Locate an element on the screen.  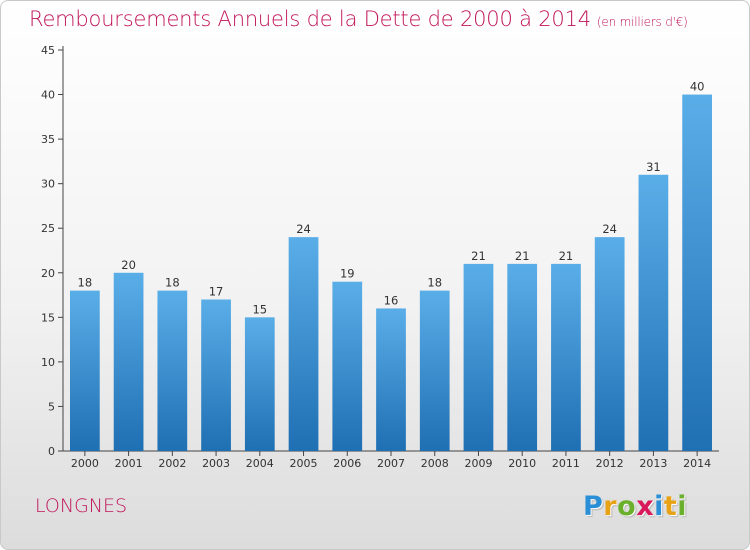
y-tick-label: 5 is located at coordinates (51, 406).